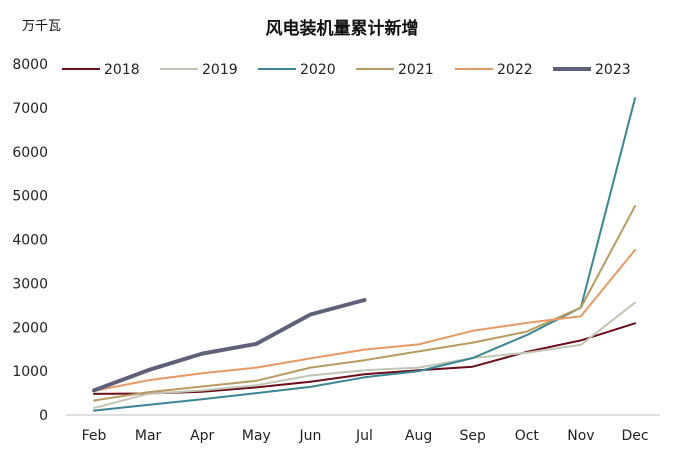  What do you see at coordinates (94, 436) in the screenshot?
I see `x-tick-label: Feb` at bounding box center [94, 436].